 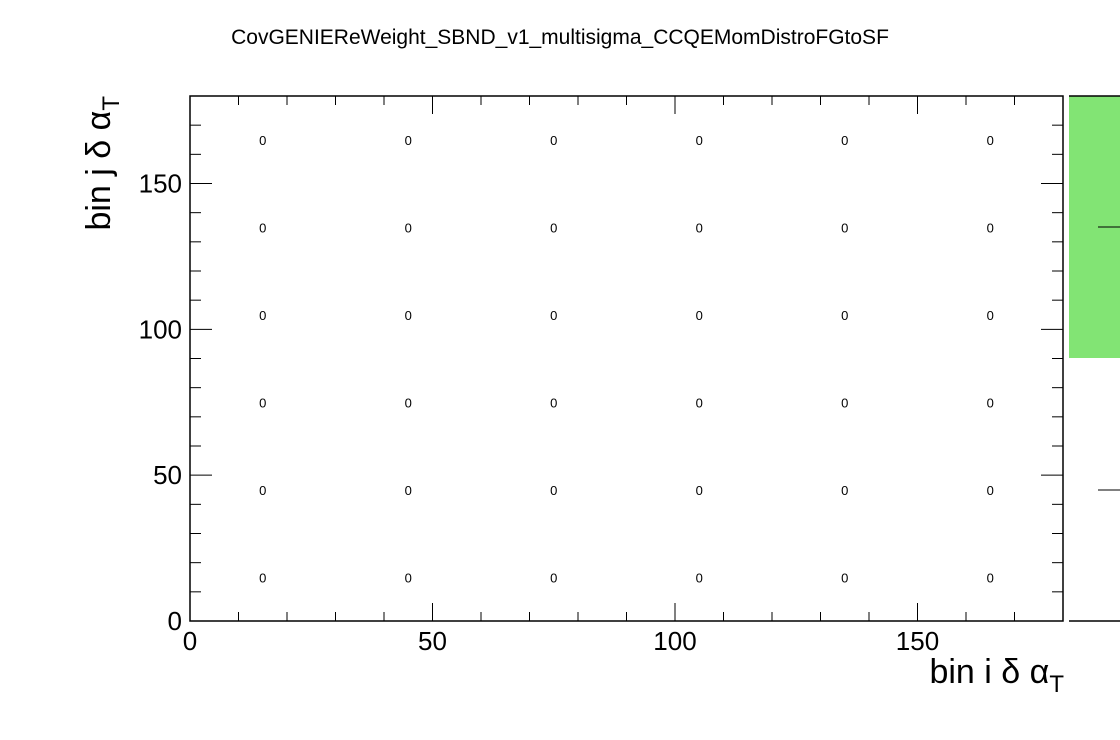 What do you see at coordinates (160, 184) in the screenshot?
I see `y-tick-label: 150` at bounding box center [160, 184].